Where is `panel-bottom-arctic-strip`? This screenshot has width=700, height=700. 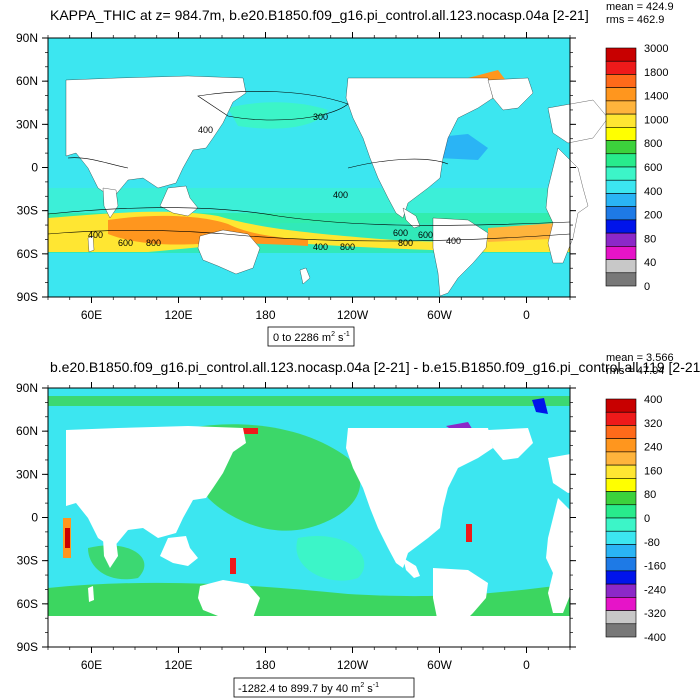 panel-bottom-arctic-strip is located at coordinates (309, 401).